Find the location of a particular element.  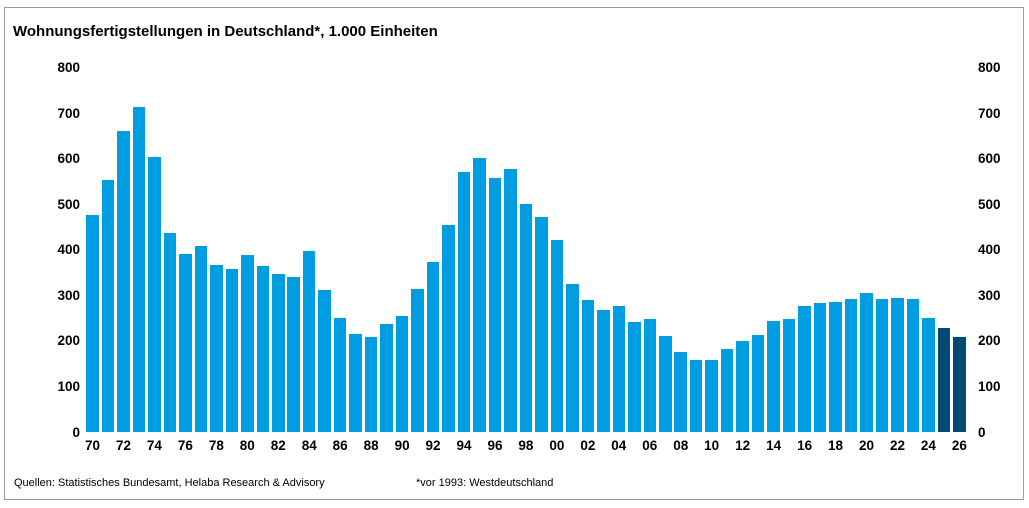

x-axis-label-02: 02 is located at coordinates (588, 445).